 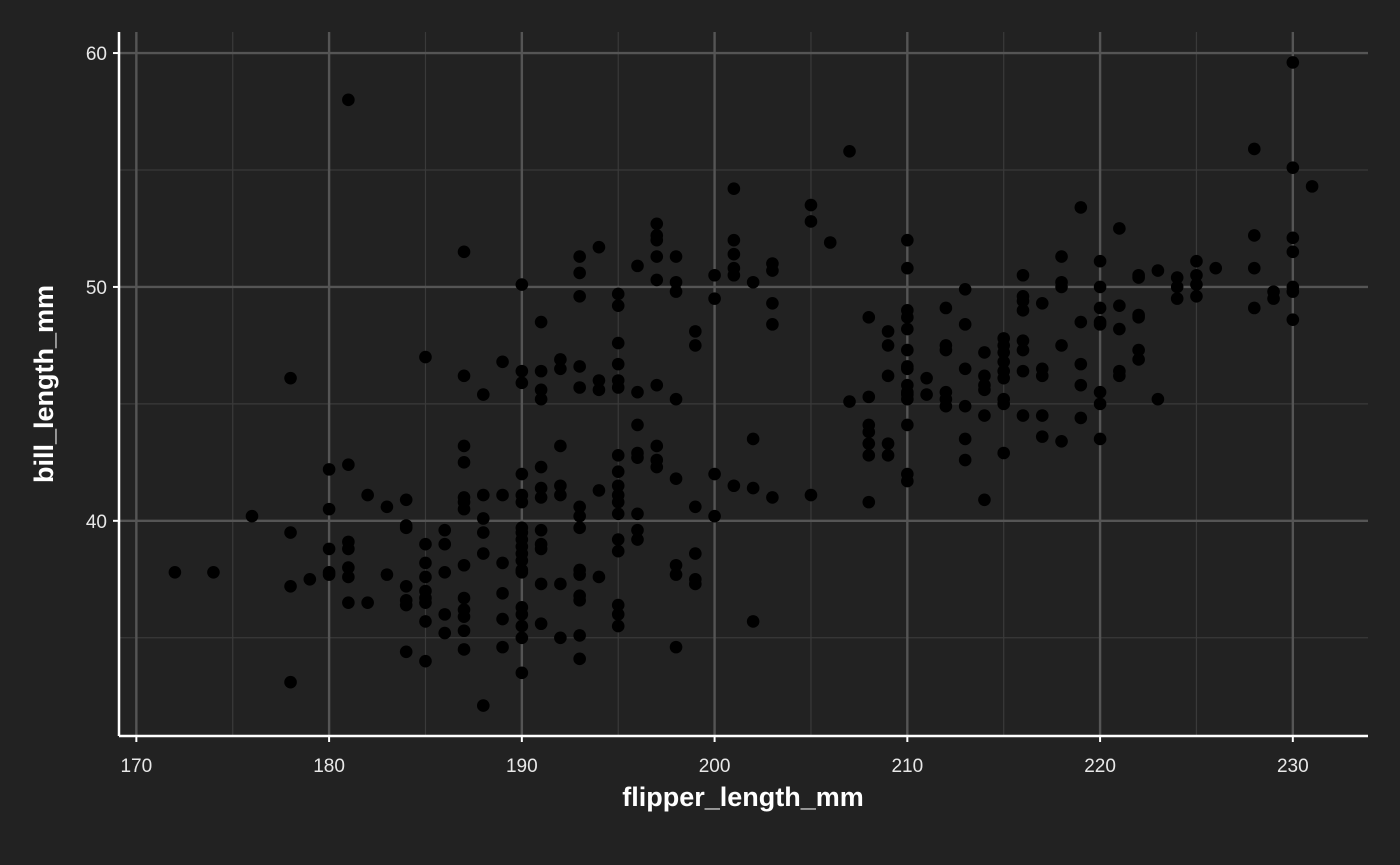 What do you see at coordinates (96, 522) in the screenshot?
I see `y-tick-label: 40` at bounding box center [96, 522].